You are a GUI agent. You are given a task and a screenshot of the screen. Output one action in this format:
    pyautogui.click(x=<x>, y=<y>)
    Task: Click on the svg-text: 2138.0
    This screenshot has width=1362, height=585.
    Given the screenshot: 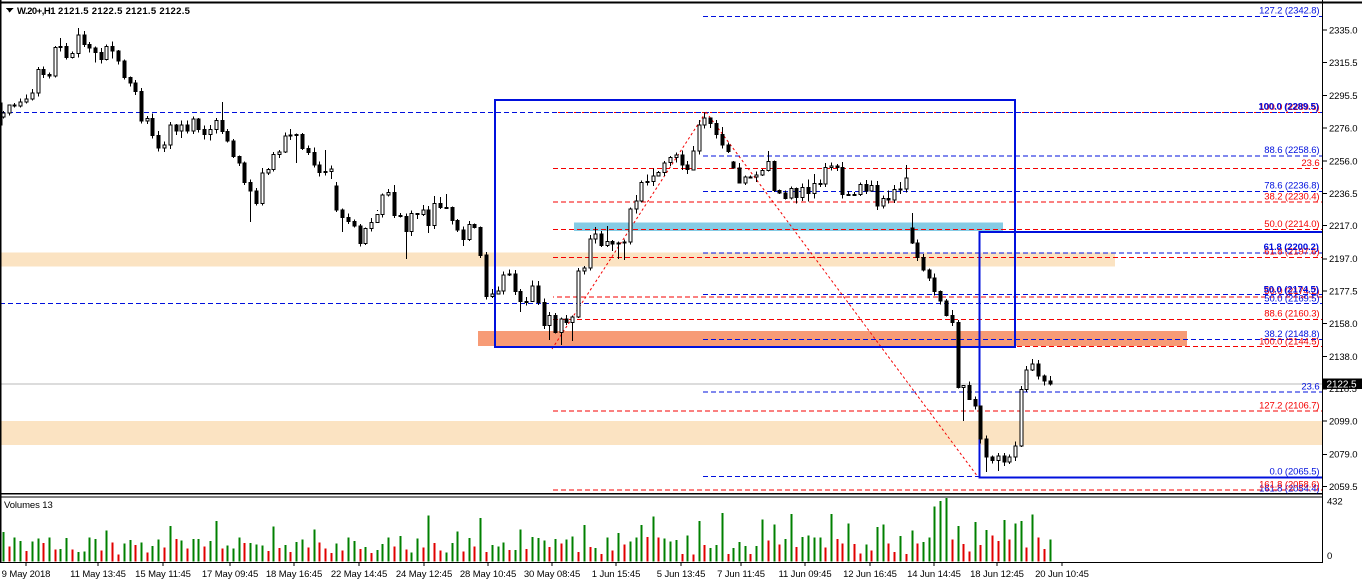 What is the action you would take?
    pyautogui.click(x=1343, y=357)
    